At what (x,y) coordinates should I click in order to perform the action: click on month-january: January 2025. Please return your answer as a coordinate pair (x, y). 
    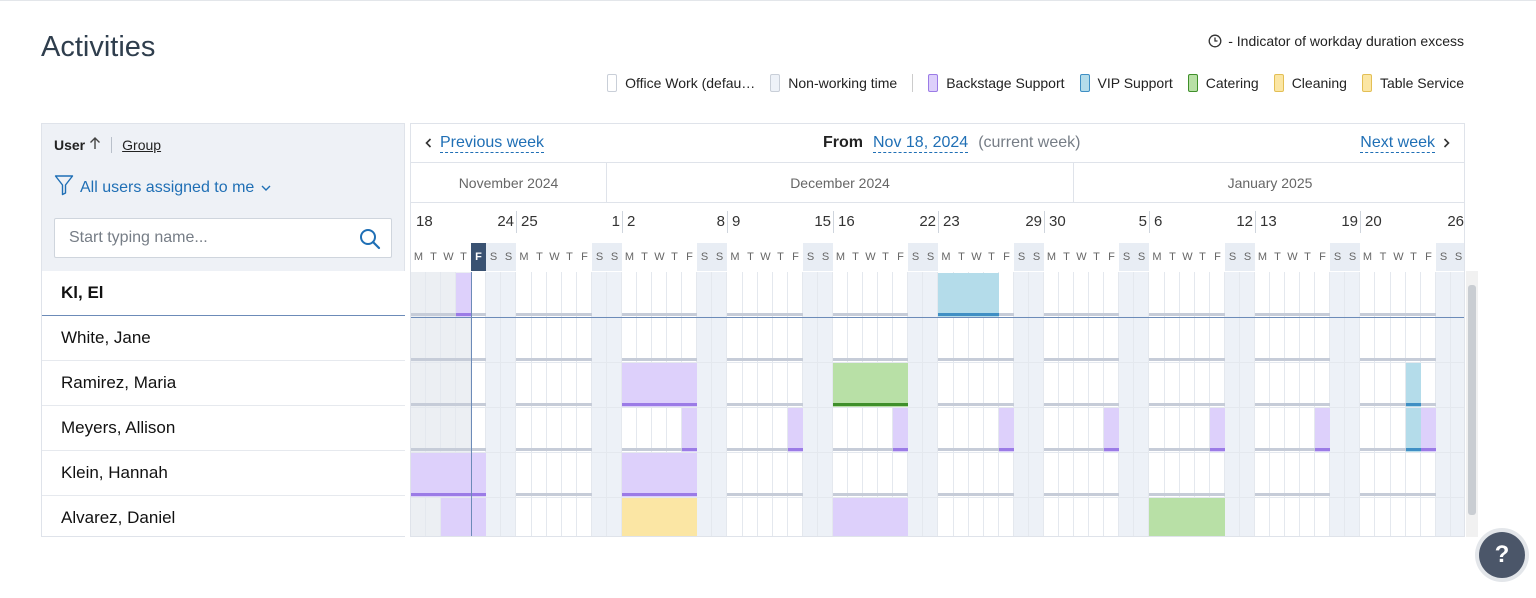
    Looking at the image, I should click on (1270, 183).